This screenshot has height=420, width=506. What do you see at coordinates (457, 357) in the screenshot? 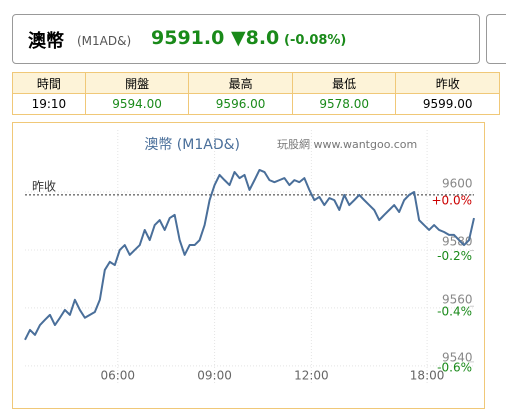
I see `y-tick-label: 9540` at bounding box center [457, 357].